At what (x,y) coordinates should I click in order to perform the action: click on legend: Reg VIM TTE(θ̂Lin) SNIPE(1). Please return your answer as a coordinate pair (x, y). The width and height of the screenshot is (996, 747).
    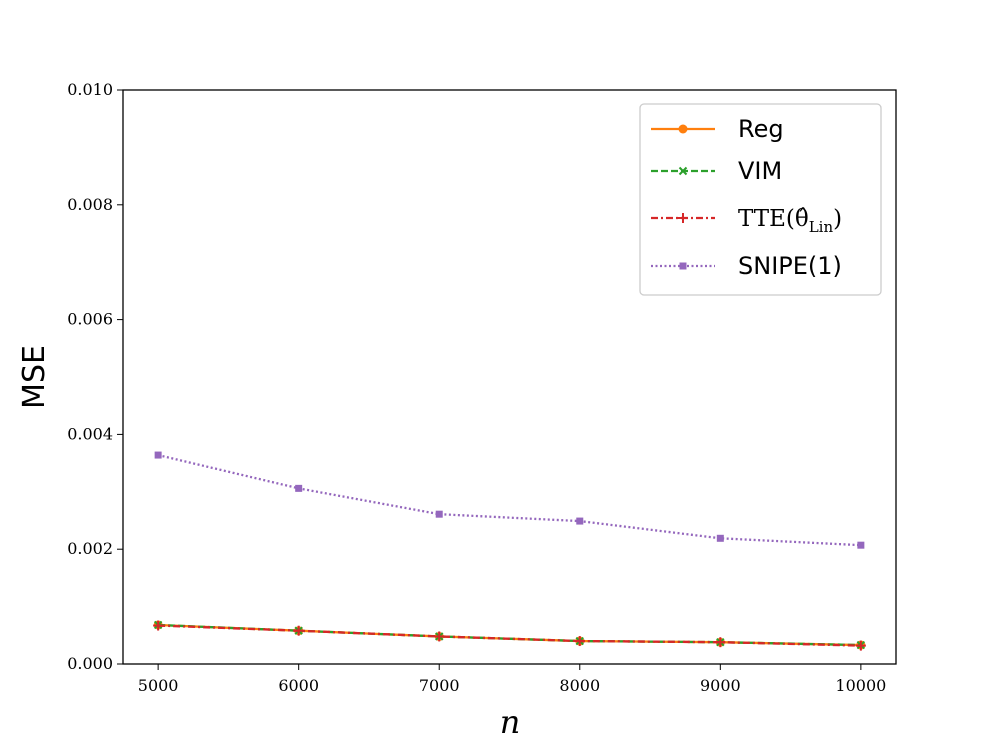
    Looking at the image, I should click on (760, 199).